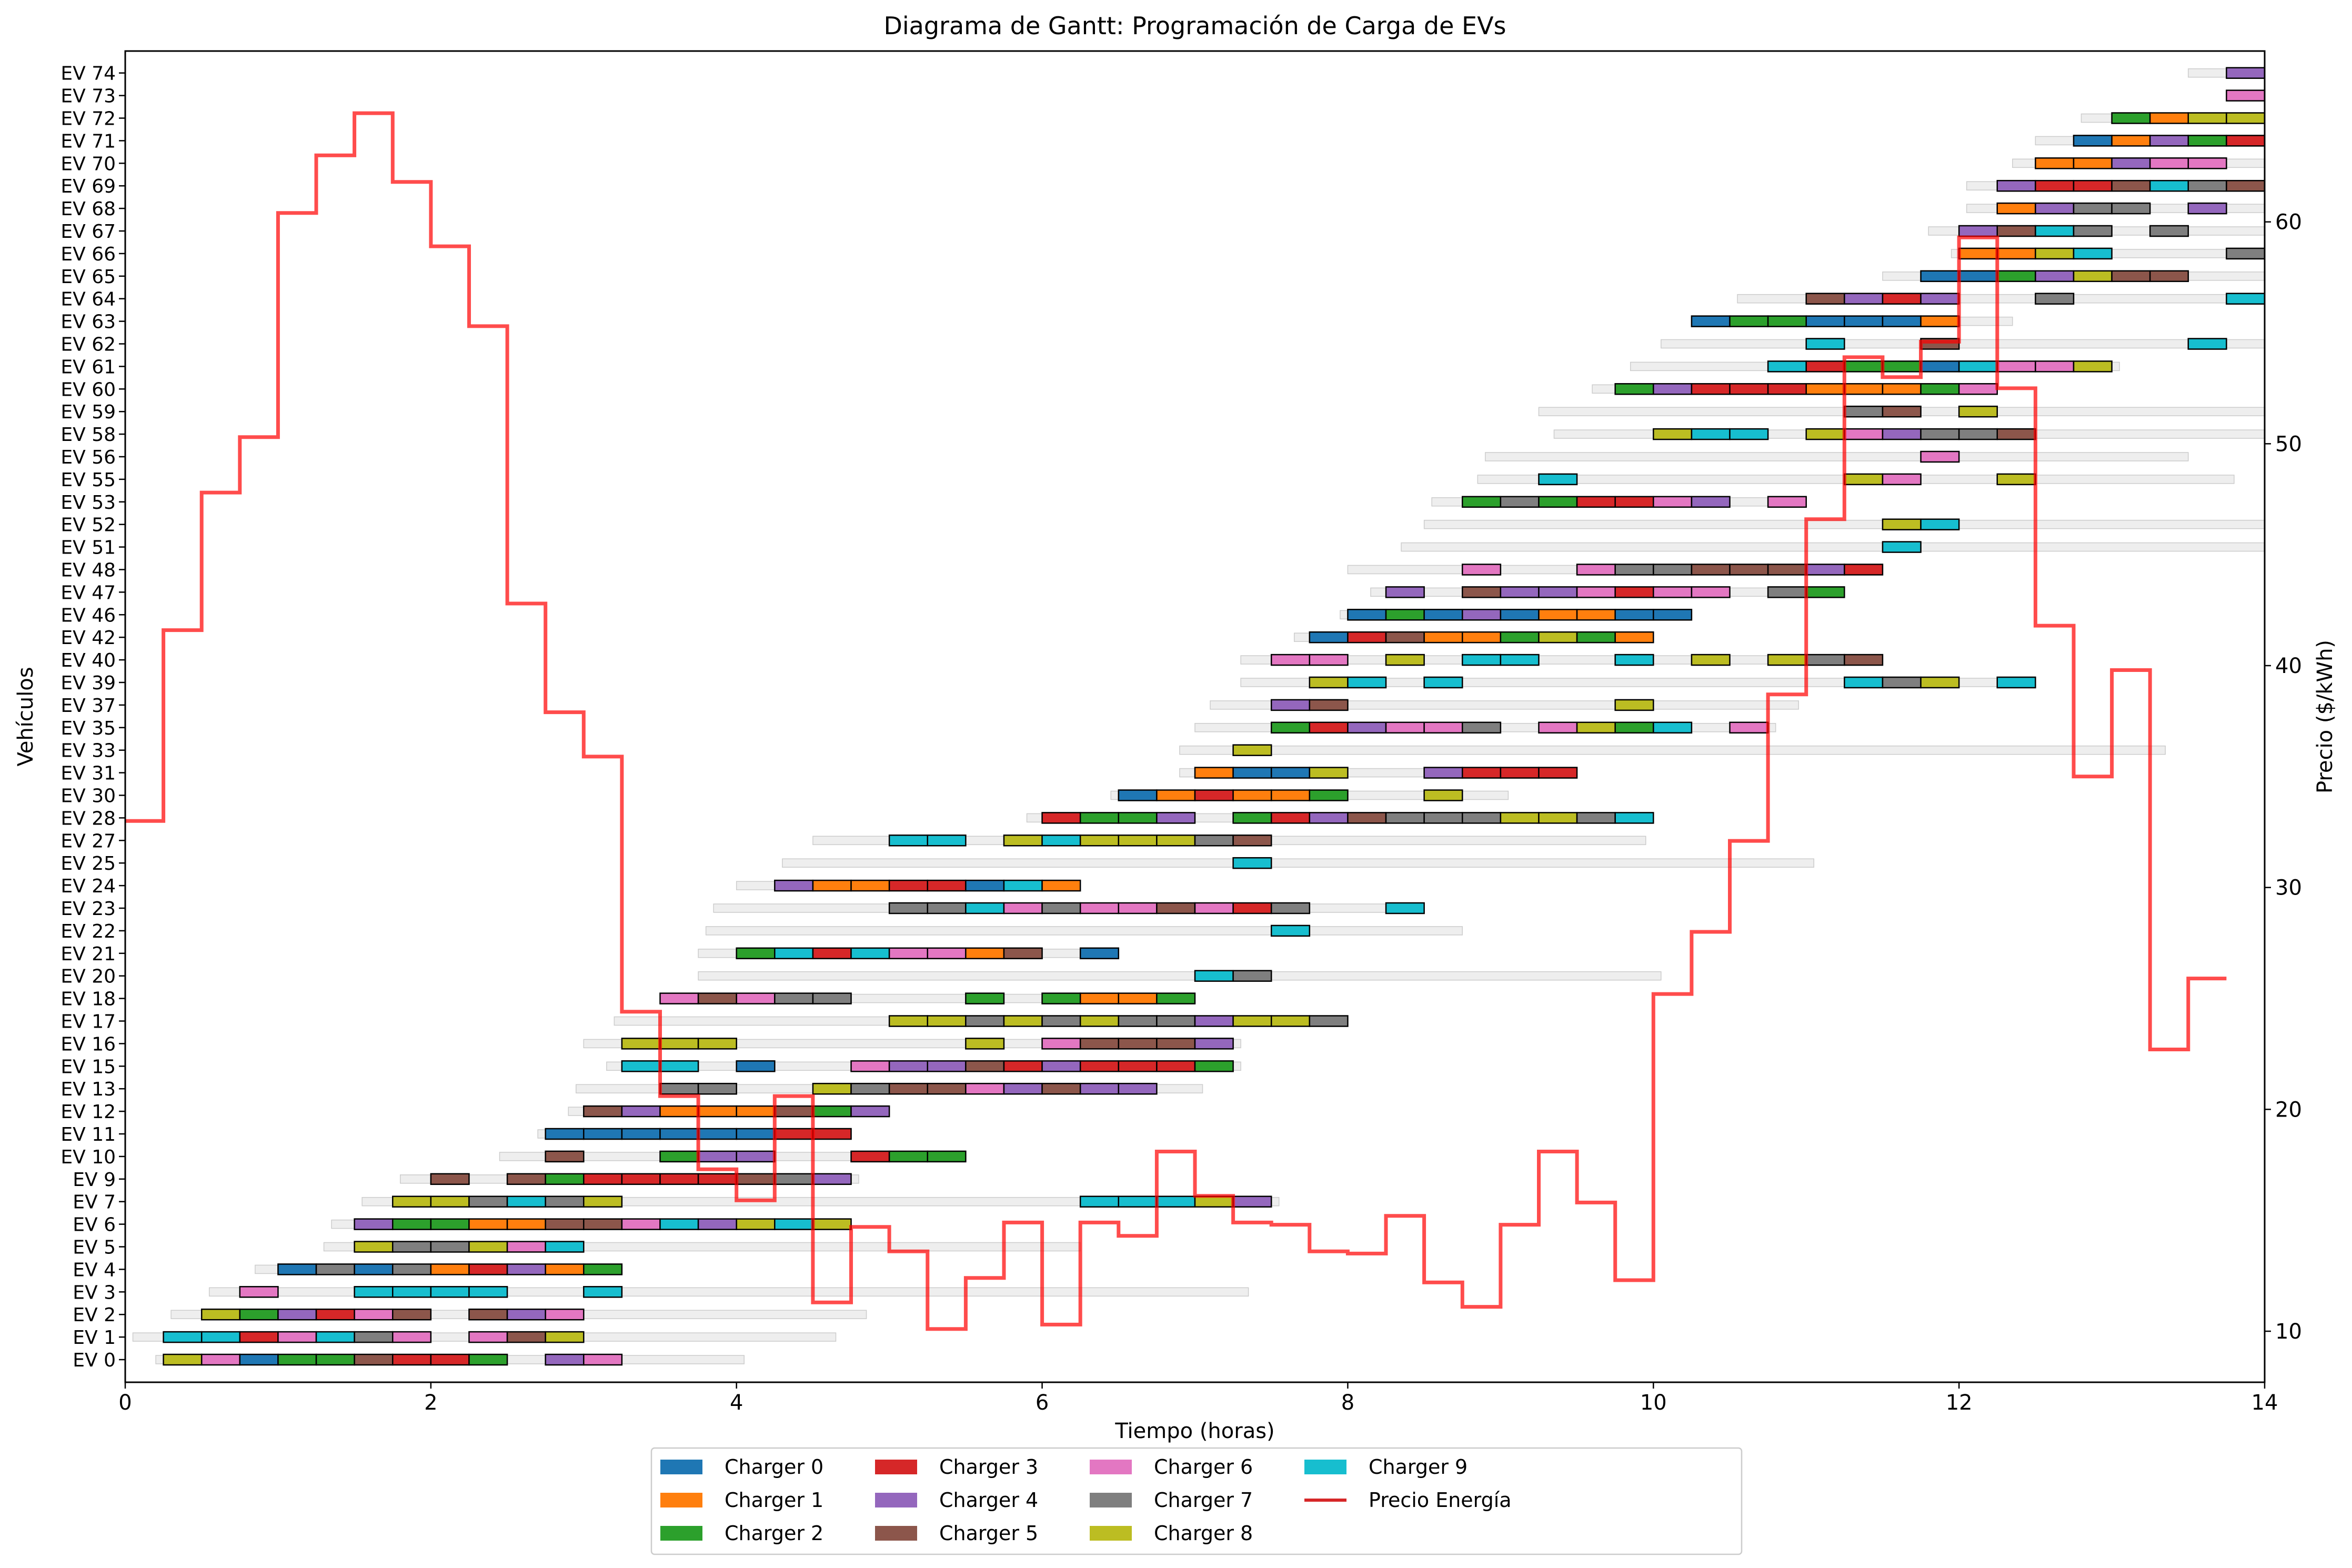  Describe the element at coordinates (88, 389) in the screenshot. I see `vehicle-label: EV 60` at that location.